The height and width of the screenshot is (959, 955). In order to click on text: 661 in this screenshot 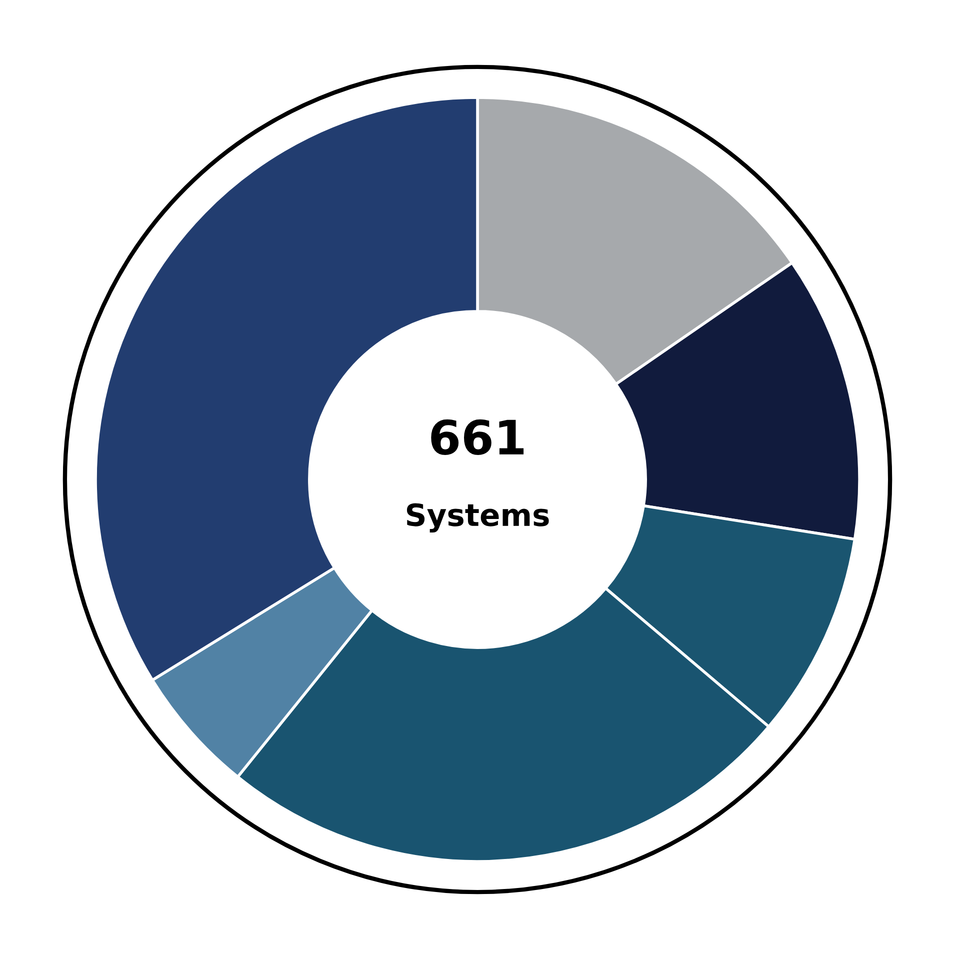, I will do `click(477, 437)`.